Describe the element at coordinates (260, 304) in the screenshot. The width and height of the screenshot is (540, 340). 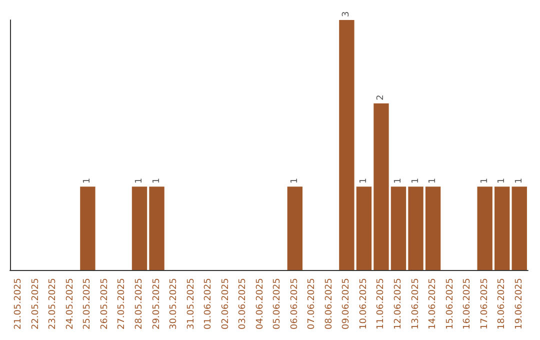
I see `x-tick-label: 04.06.2025` at that location.